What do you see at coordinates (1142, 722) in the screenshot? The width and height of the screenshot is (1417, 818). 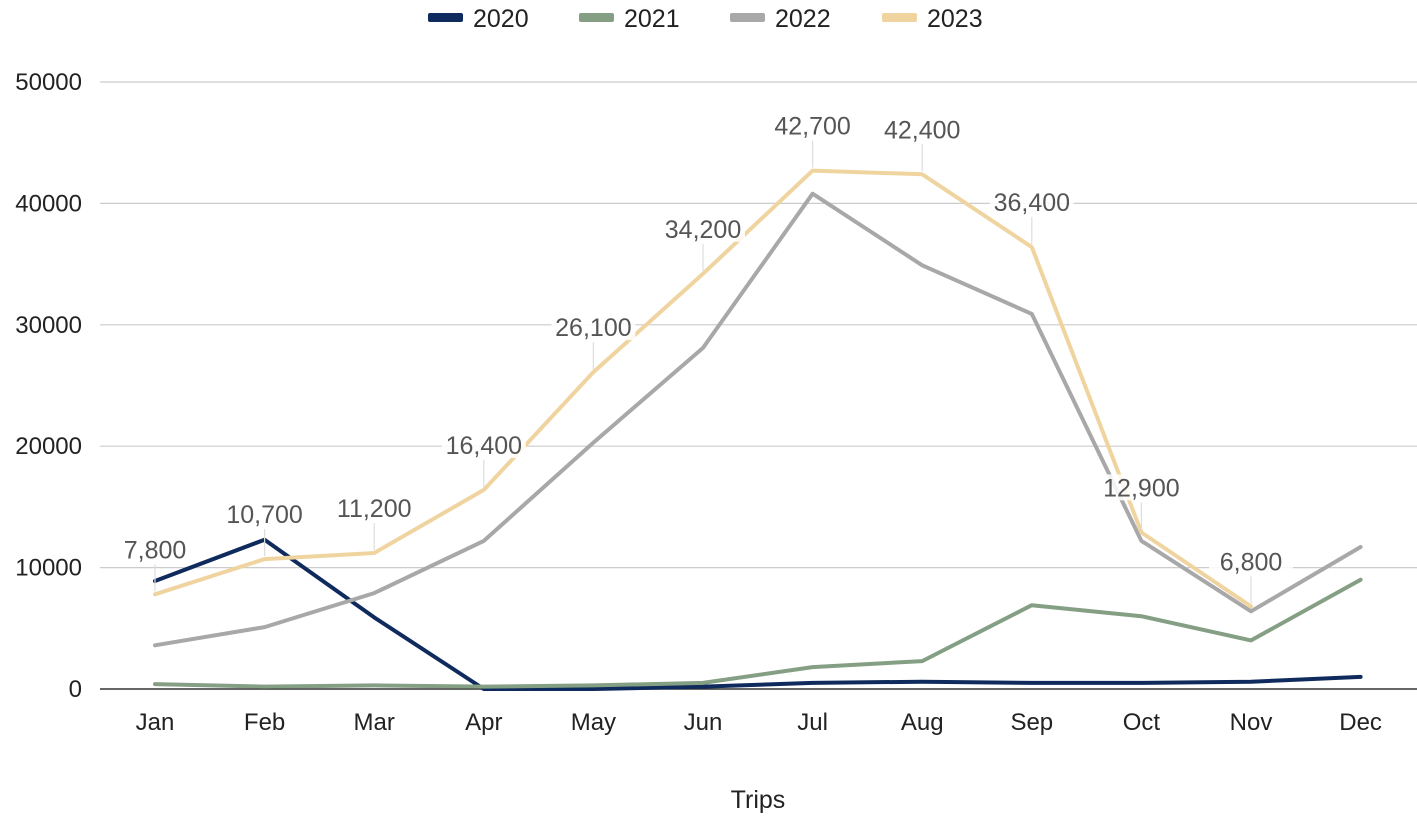 I see `x-tick-label: Oct` at bounding box center [1142, 722].